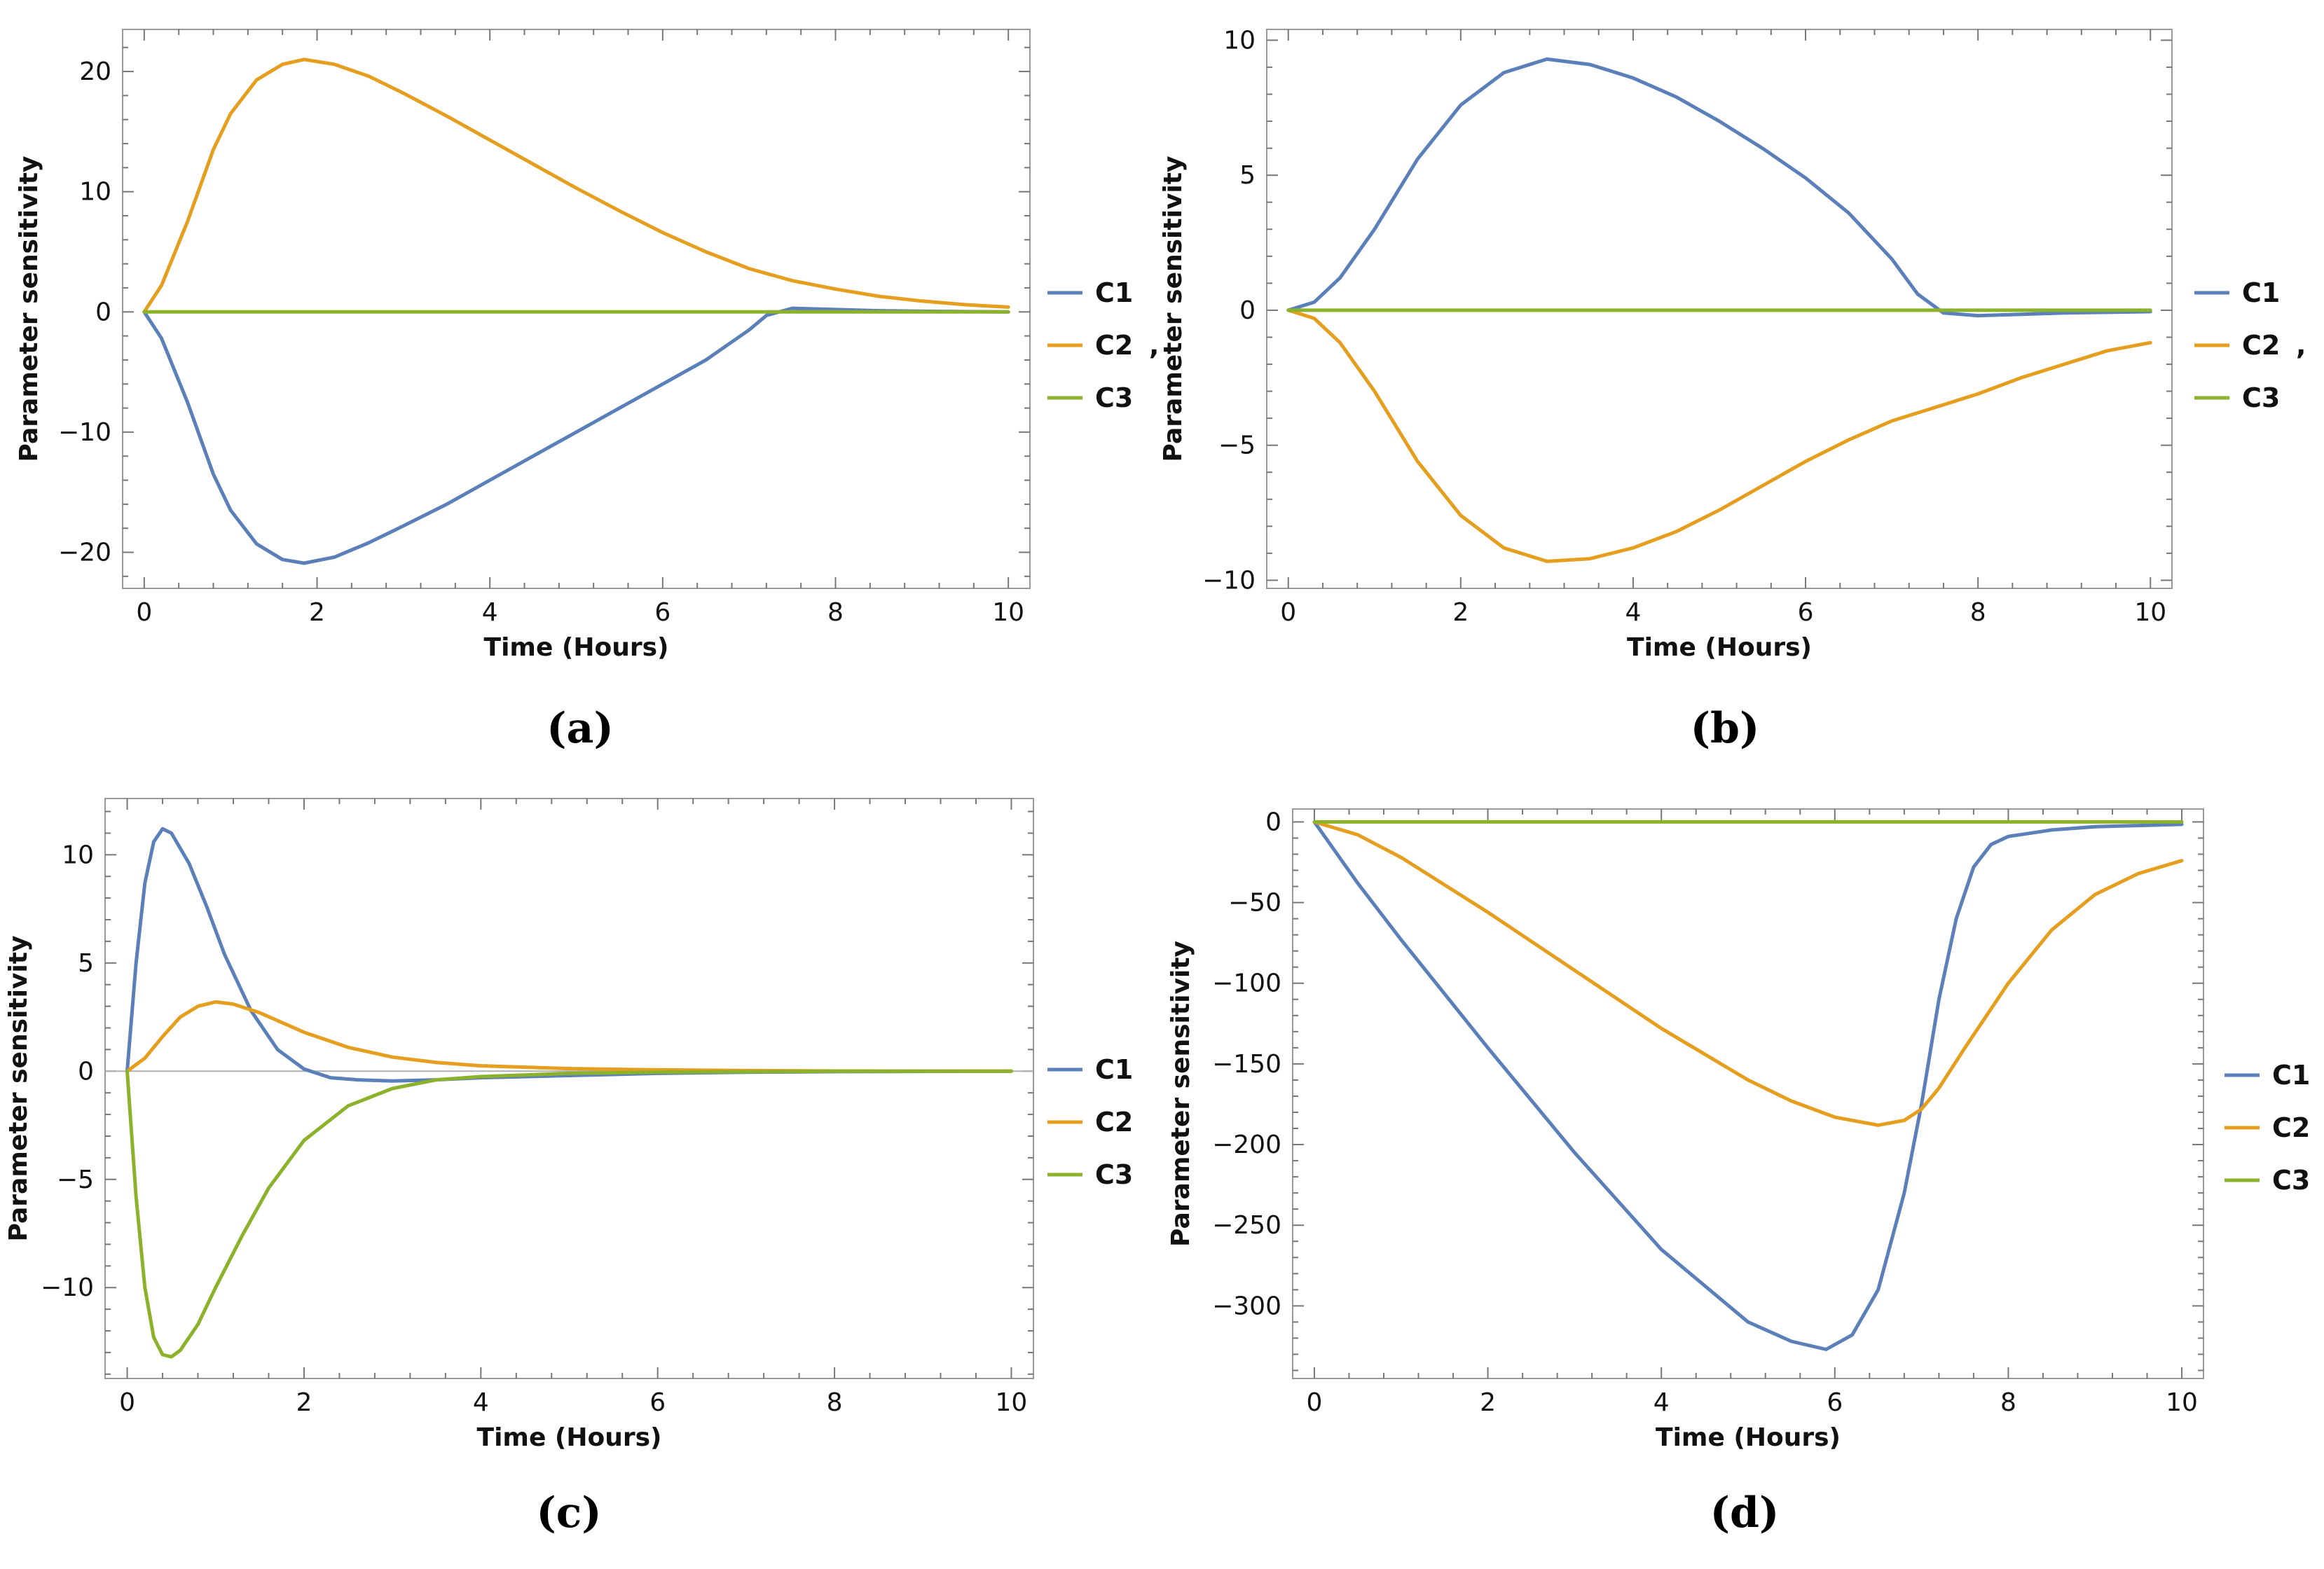 This screenshot has height=1569, width=2324. I want to click on y-tick-label: −200, so click(1246, 1145).